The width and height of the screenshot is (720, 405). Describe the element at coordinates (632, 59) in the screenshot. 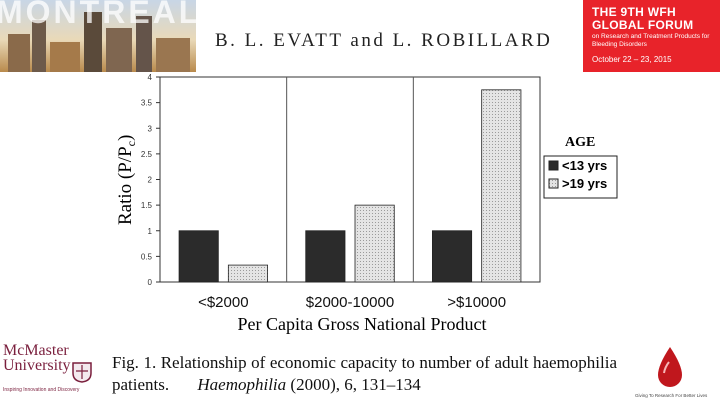

I see `wfh-dates: October 22 – 23, 2015` at that location.